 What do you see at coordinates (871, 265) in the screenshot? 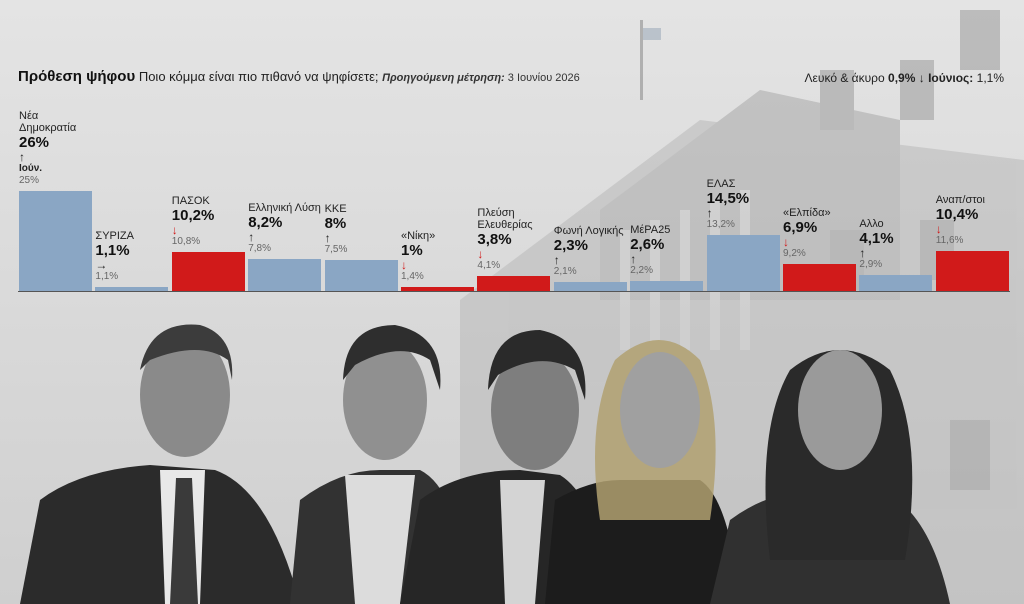
I see `previous-value: 2,9%` at bounding box center [871, 265].